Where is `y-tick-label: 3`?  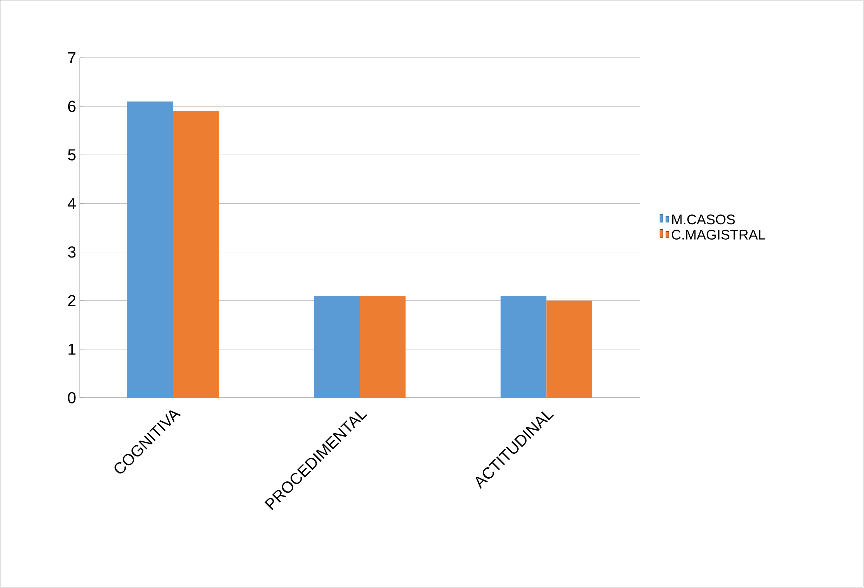
y-tick-label: 3 is located at coordinates (72, 252).